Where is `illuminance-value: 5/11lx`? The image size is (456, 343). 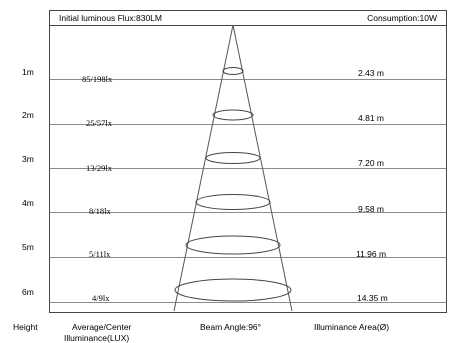
illuminance-value: 5/11lx is located at coordinates (100, 254).